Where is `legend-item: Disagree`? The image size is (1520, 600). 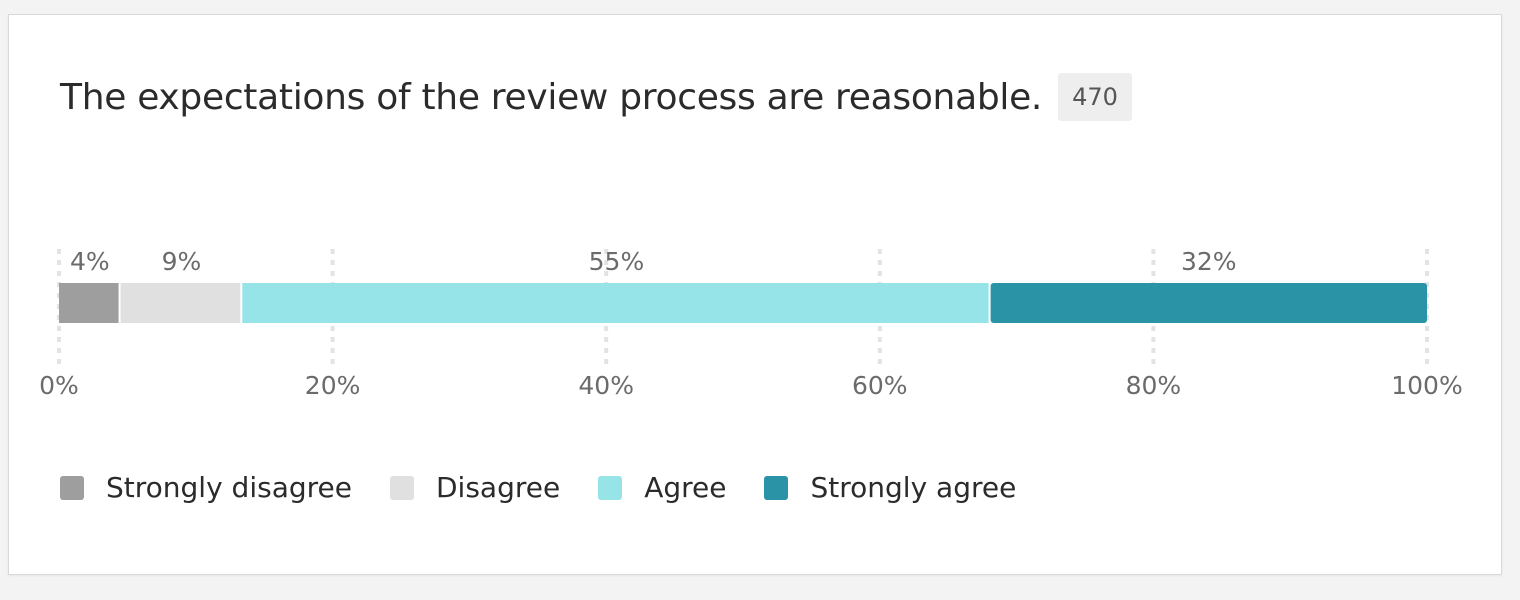
legend-item: Disagree is located at coordinates (475, 487).